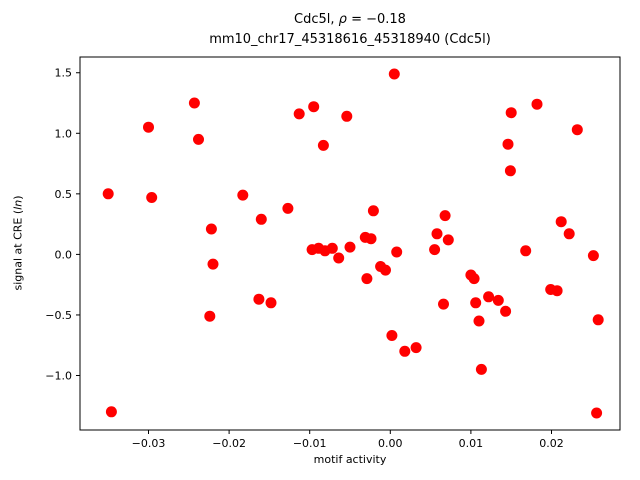 The height and width of the screenshot is (480, 640). Describe the element at coordinates (18, 250) in the screenshot. I see `y-axis-label-prefix: signal at CRE (` at that location.